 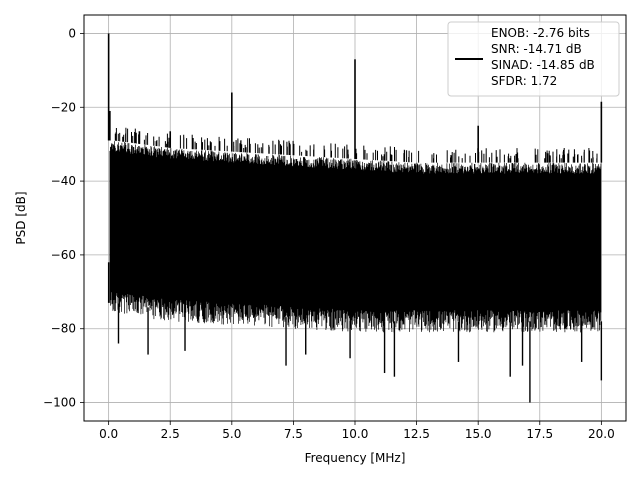 What do you see at coordinates (63, 107) in the screenshot?
I see `y-tick-label-1: −20` at bounding box center [63, 107].